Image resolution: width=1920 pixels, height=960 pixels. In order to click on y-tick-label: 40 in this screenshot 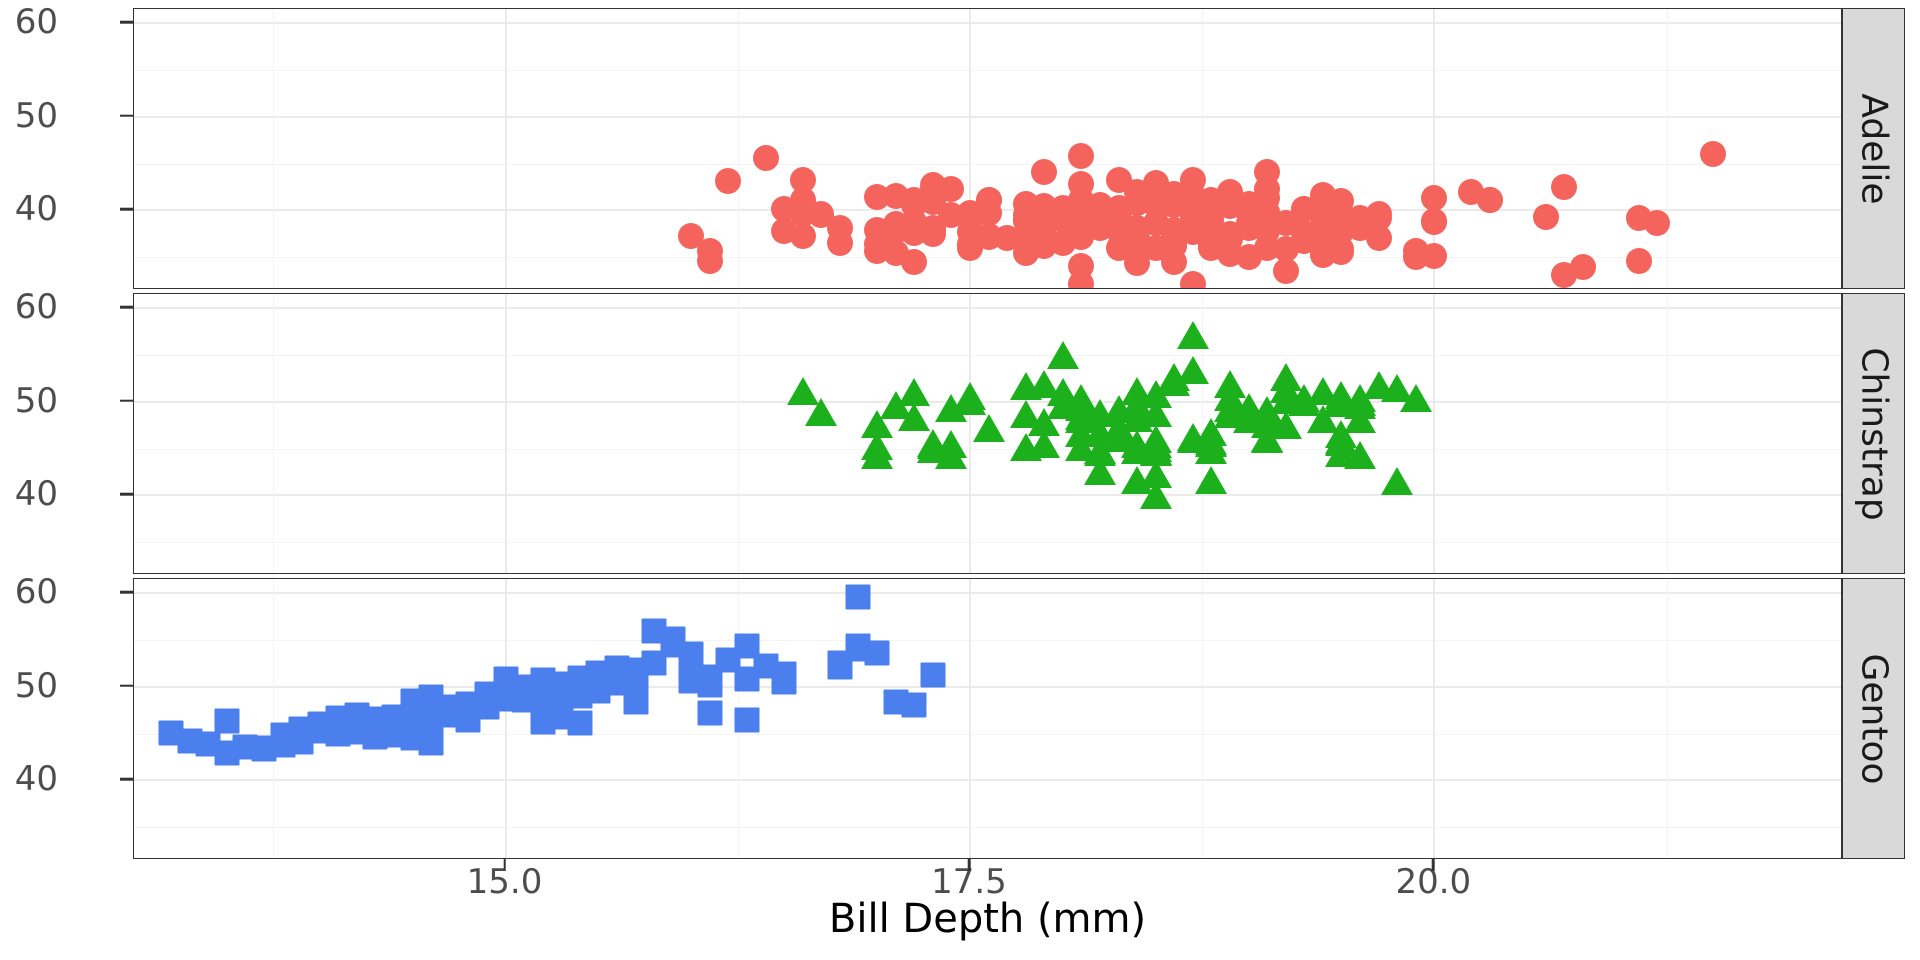, I will do `click(36, 779)`.